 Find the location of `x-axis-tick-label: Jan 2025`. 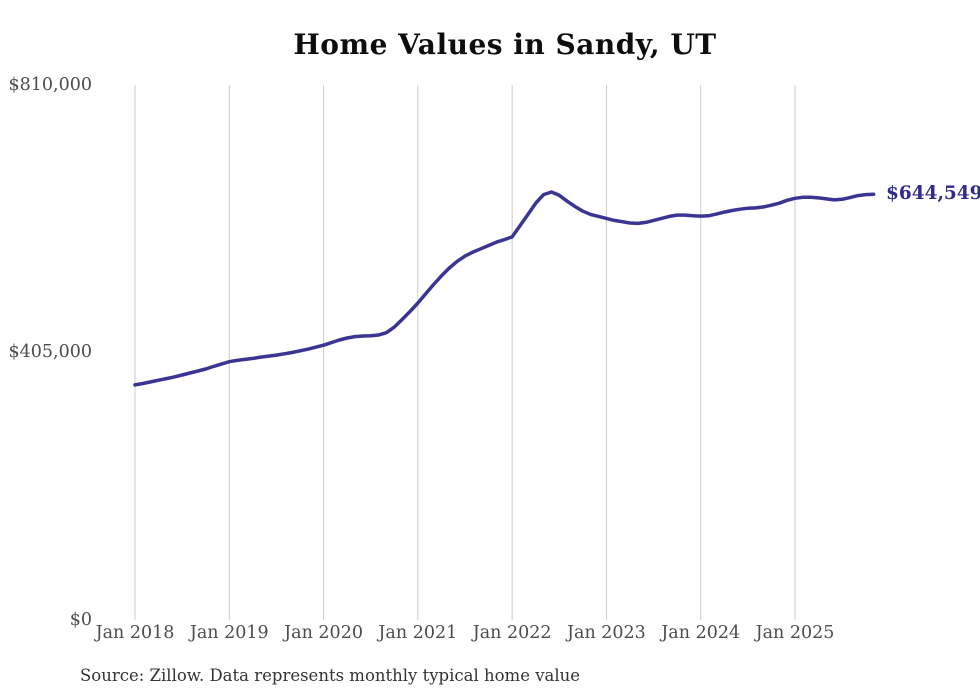

x-axis-tick-label: Jan 2025 is located at coordinates (795, 633).